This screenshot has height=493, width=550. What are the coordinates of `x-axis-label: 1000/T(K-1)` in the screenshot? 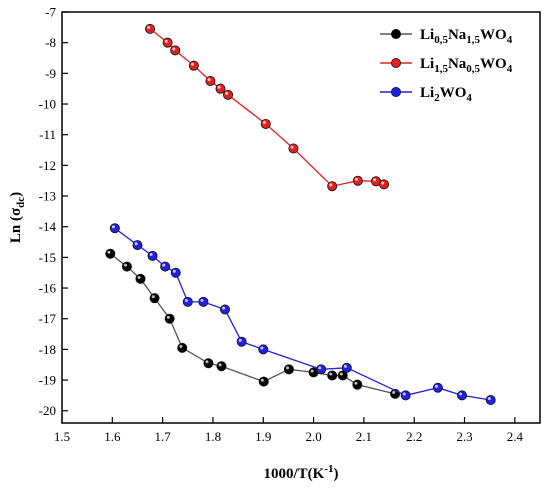 It's located at (300, 472).